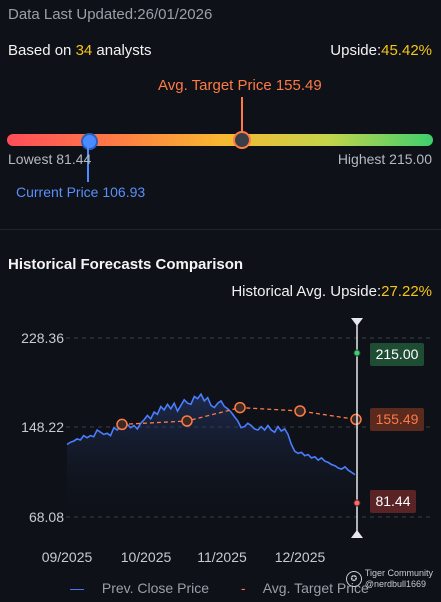 The height and width of the screenshot is (602, 441). Describe the element at coordinates (300, 557) in the screenshot. I see `x-tick-label: 12/2025` at that location.